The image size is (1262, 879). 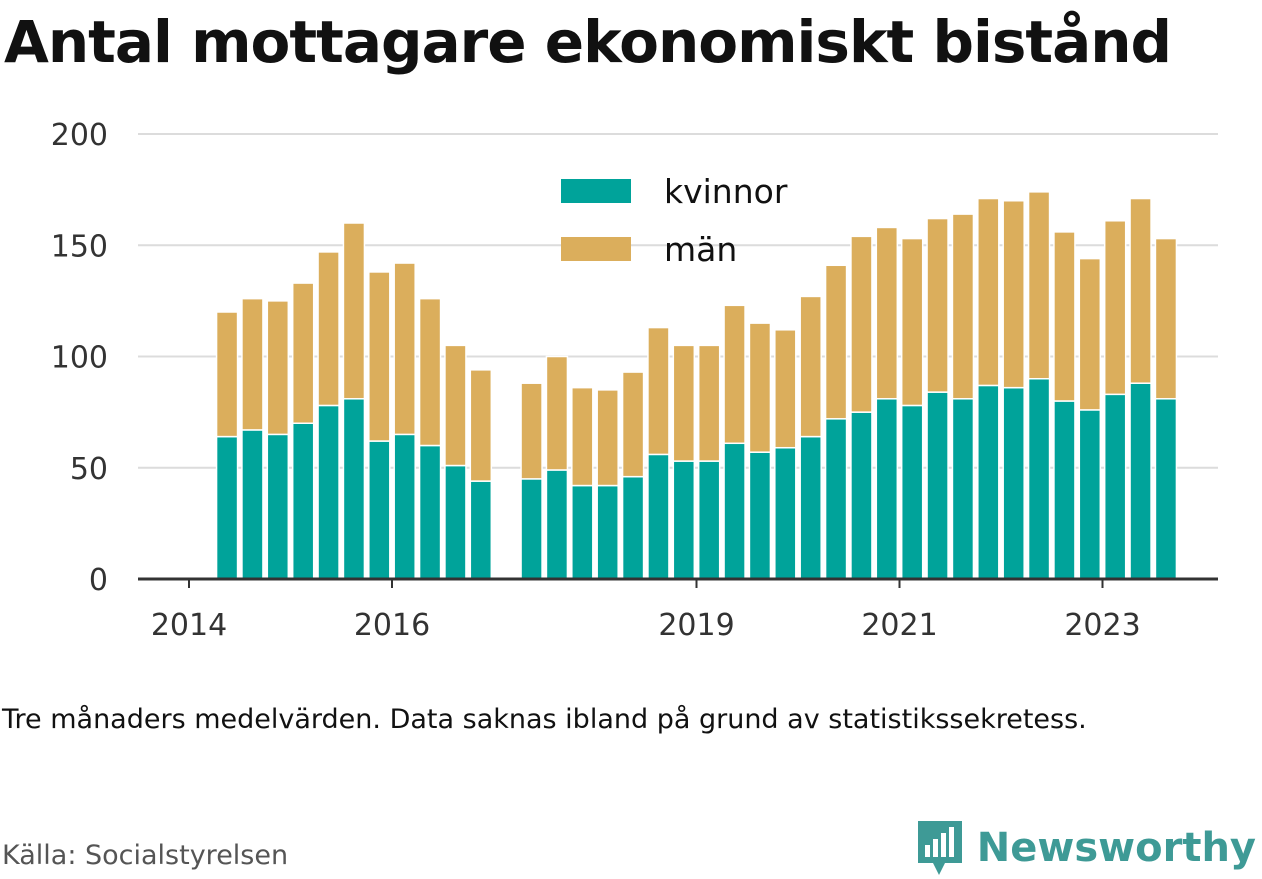 What do you see at coordinates (1013, 483) in the screenshot?
I see `bar-kvinnor-2022-Q1` at bounding box center [1013, 483].